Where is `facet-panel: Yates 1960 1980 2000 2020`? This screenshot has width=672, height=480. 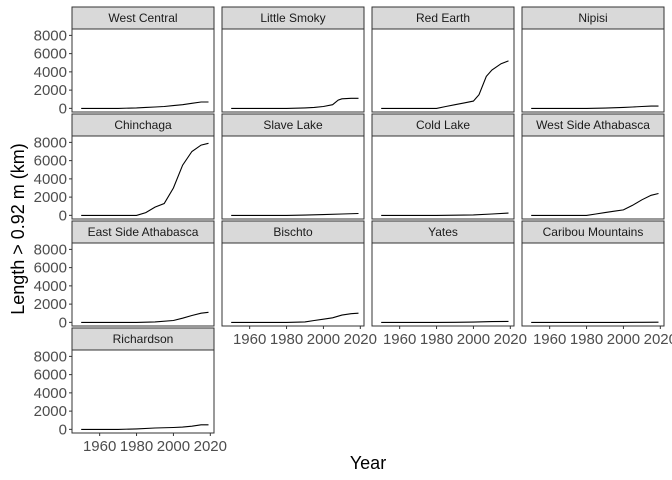 facet-panel: Yates 1960 1980 2000 2020 is located at coordinates (449, 284).